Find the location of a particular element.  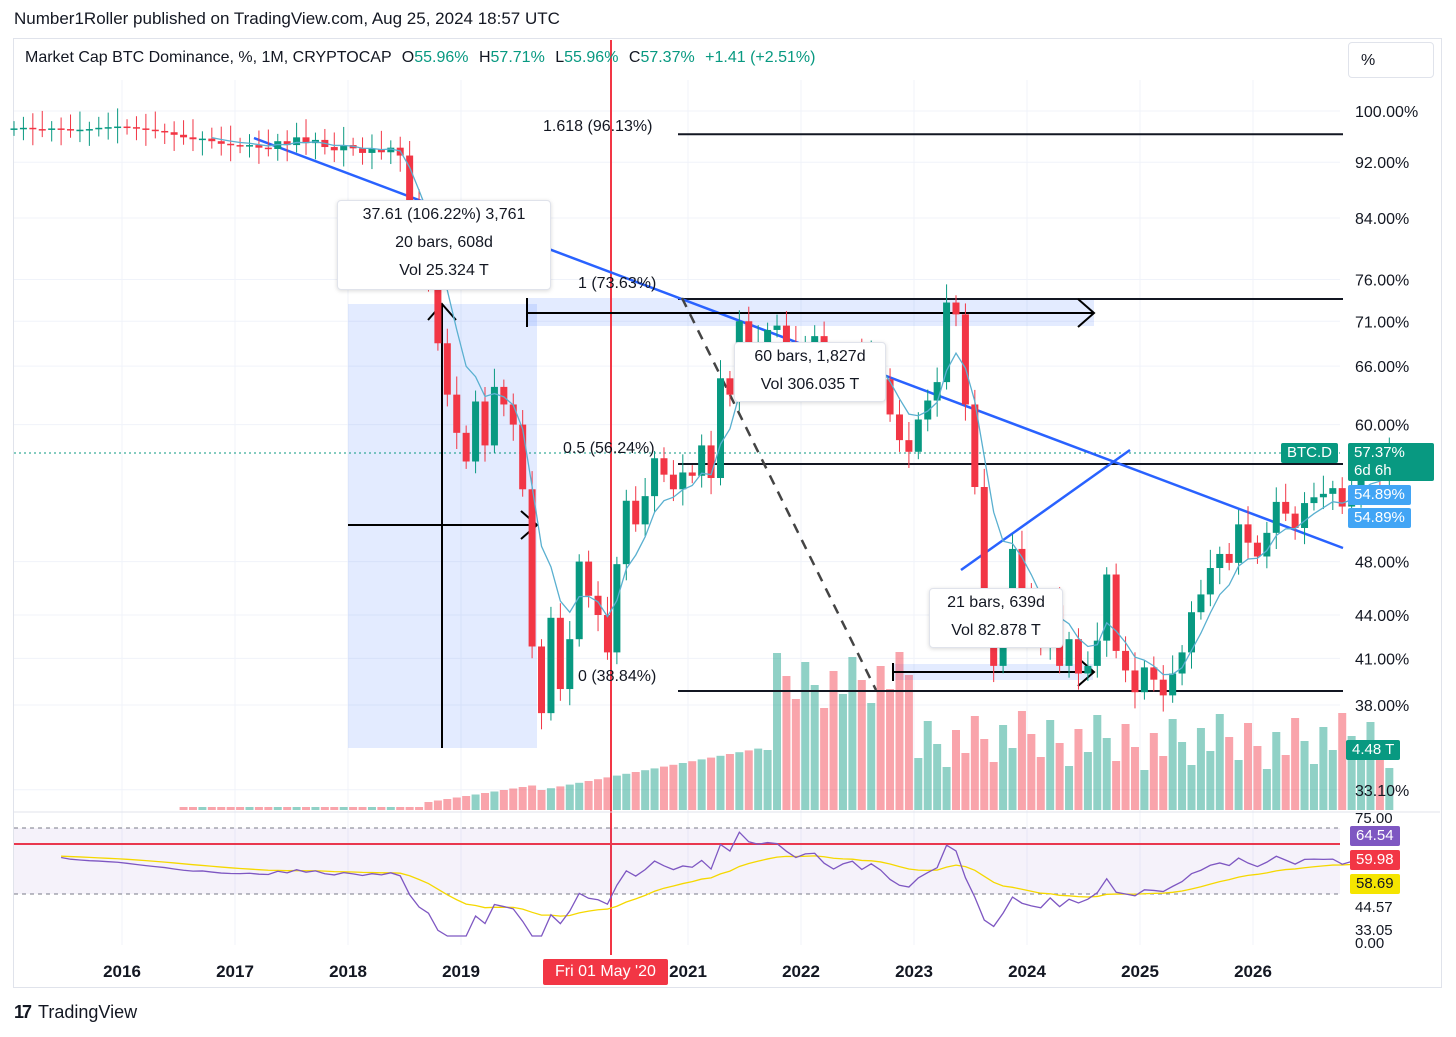

high-label: H is located at coordinates (484, 57).